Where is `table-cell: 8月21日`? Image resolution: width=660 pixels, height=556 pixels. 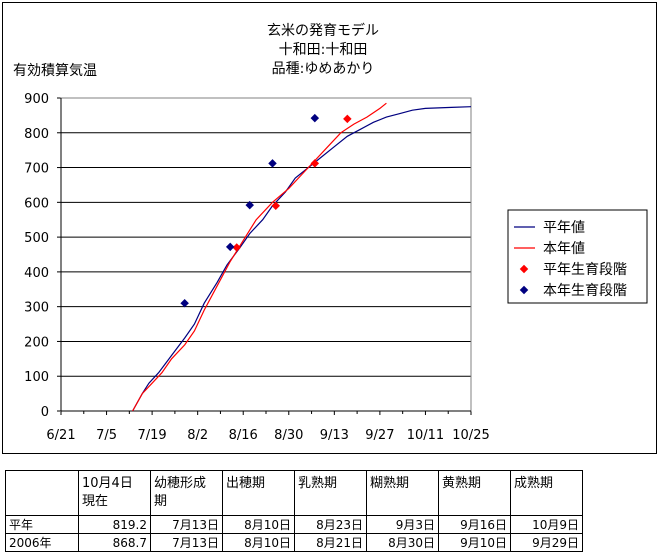 table-cell: 8月21日 is located at coordinates (330, 542).